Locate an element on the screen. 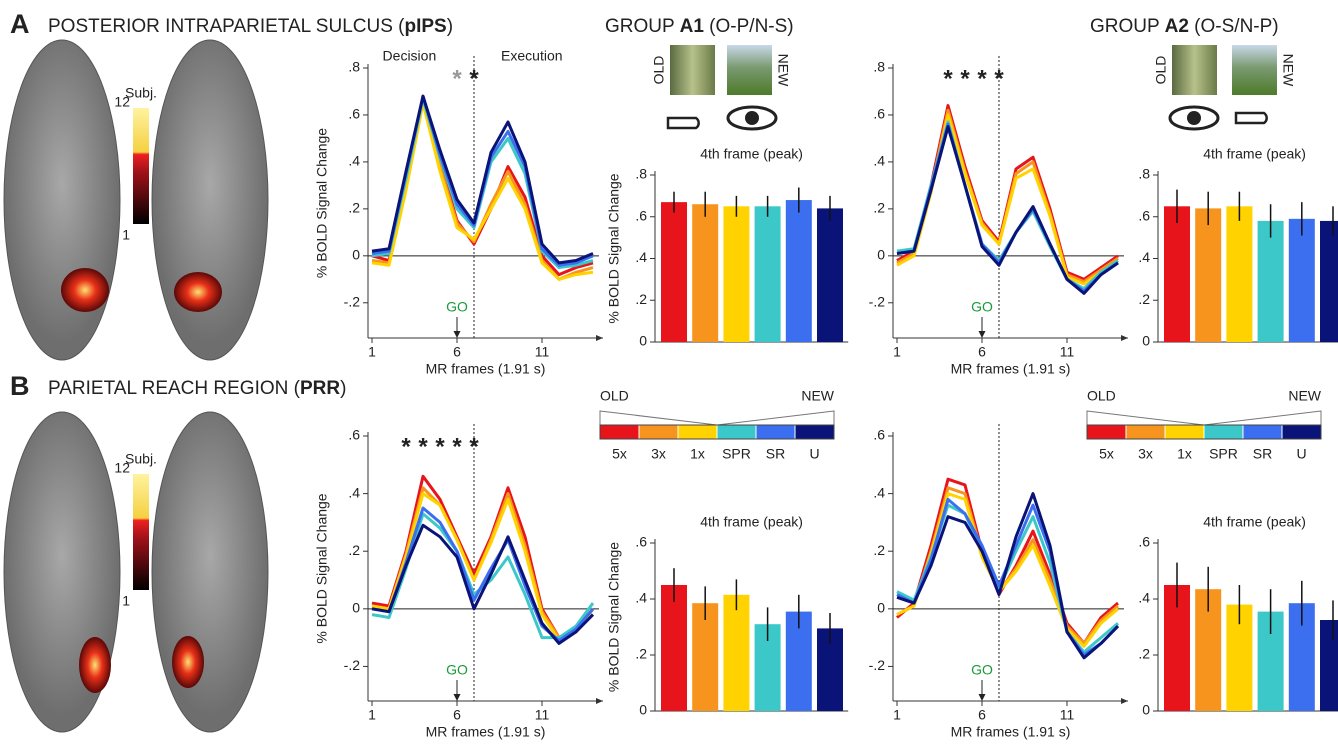 This screenshot has width=1338, height=746. group-title: GROUP A2 (O-S/N-P) is located at coordinates (1184, 26).